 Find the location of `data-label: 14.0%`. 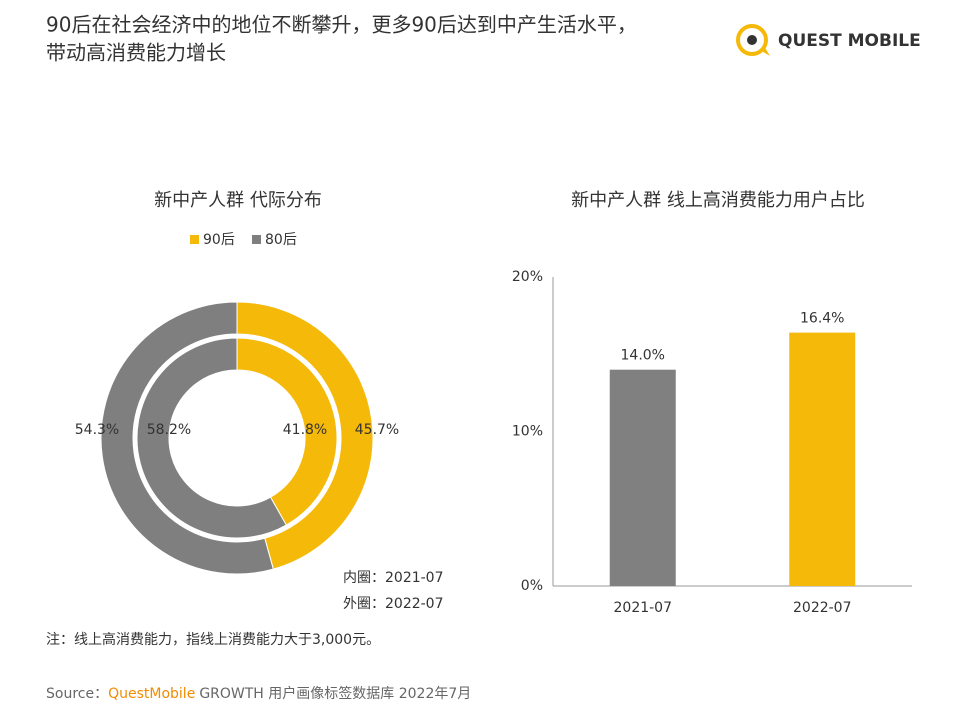

data-label: 14.0% is located at coordinates (643, 356).